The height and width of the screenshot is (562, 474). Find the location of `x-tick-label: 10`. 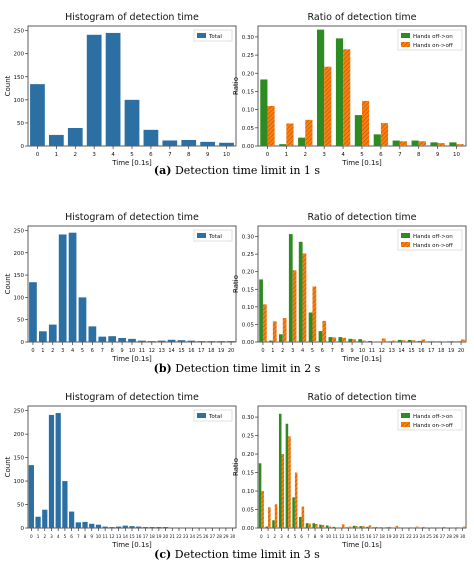

x-tick-label: 10 is located at coordinates (132, 351).